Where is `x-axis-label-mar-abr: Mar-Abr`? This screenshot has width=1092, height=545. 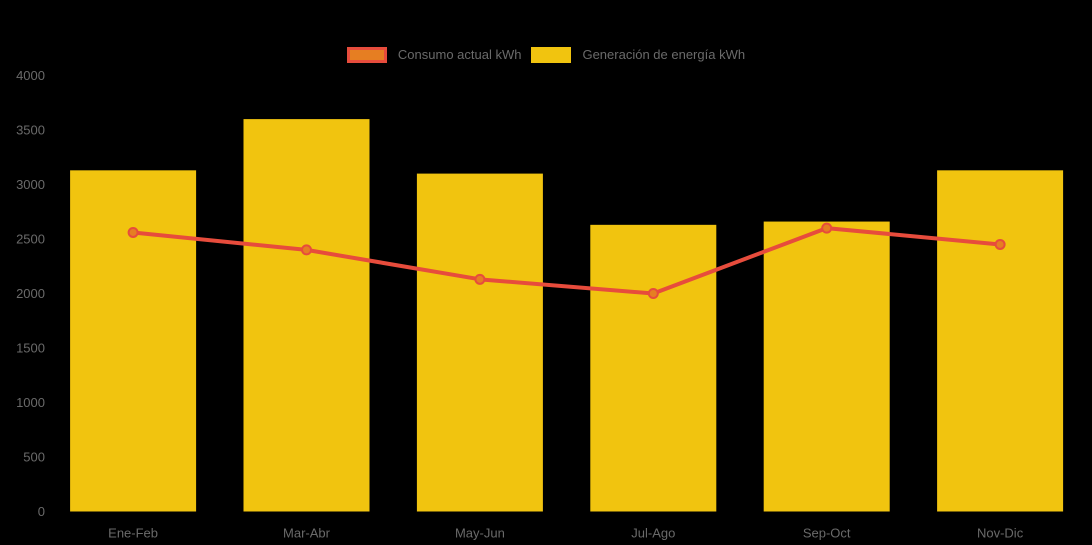 x-axis-label-mar-abr: Mar-Abr is located at coordinates (307, 533).